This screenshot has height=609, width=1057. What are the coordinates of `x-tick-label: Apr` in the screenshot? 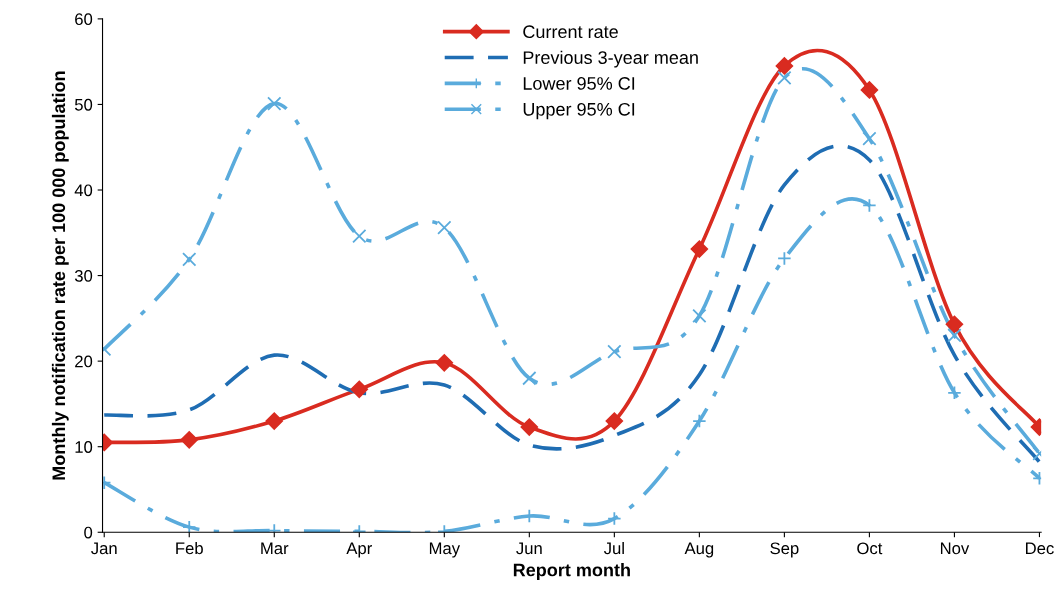 It's located at (359, 550).